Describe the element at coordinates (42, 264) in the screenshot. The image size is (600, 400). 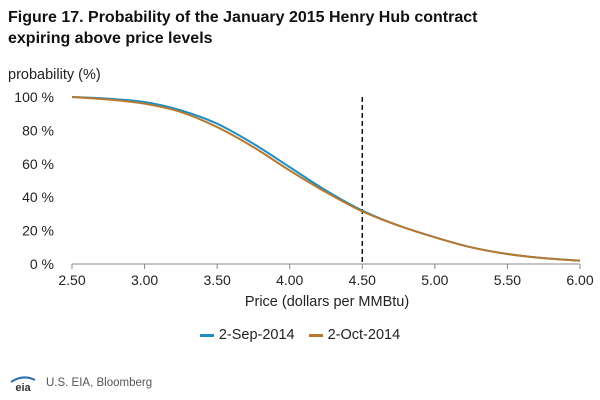
I see `y-tick-label: 0 %` at that location.